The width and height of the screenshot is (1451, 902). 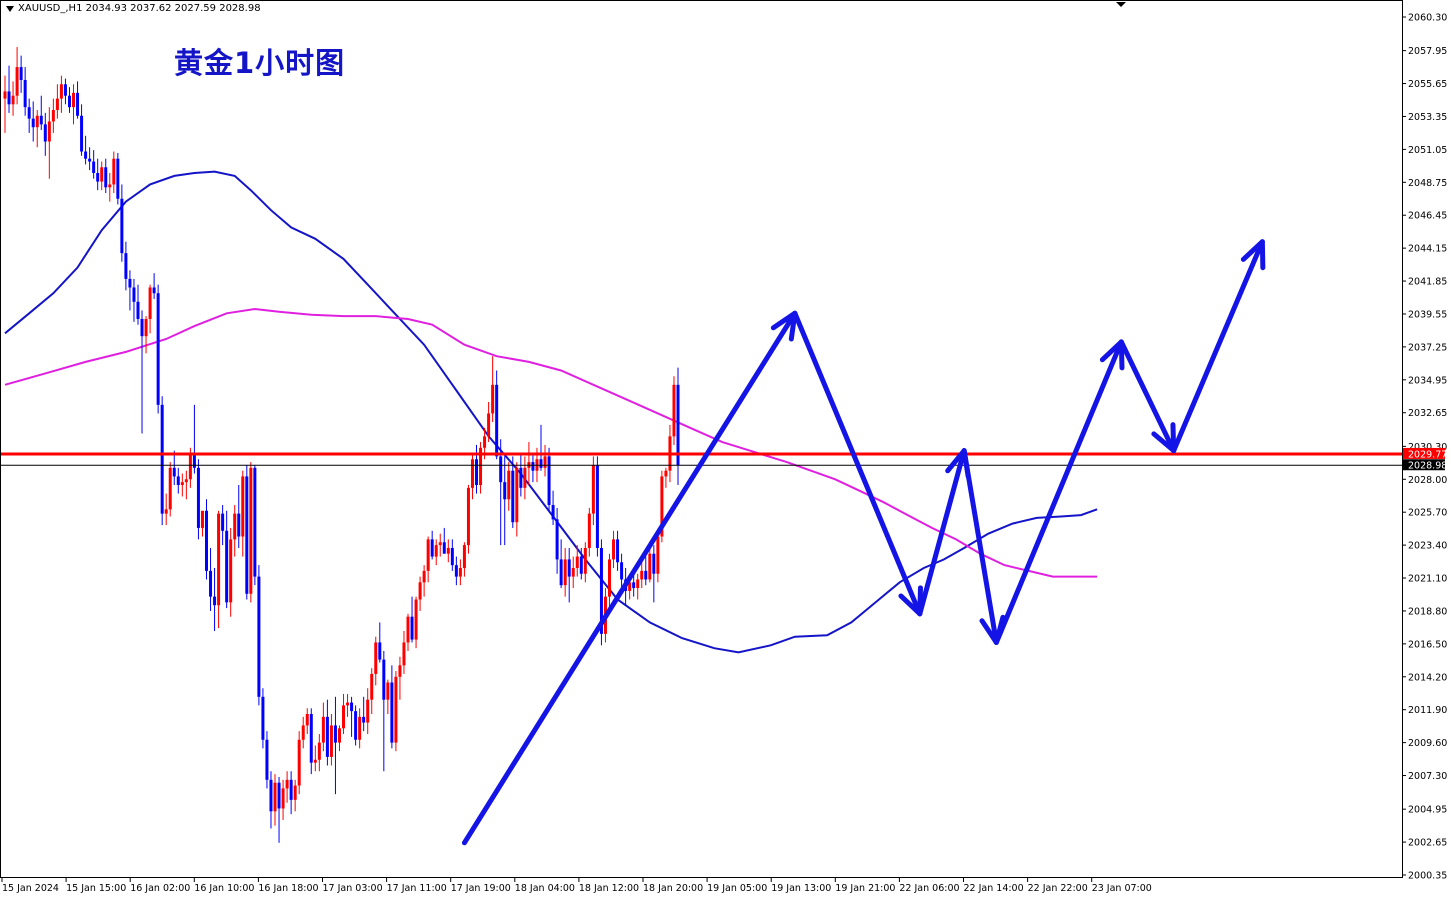 I want to click on x-tick-label: 17 Jan 19:00, so click(x=481, y=888).